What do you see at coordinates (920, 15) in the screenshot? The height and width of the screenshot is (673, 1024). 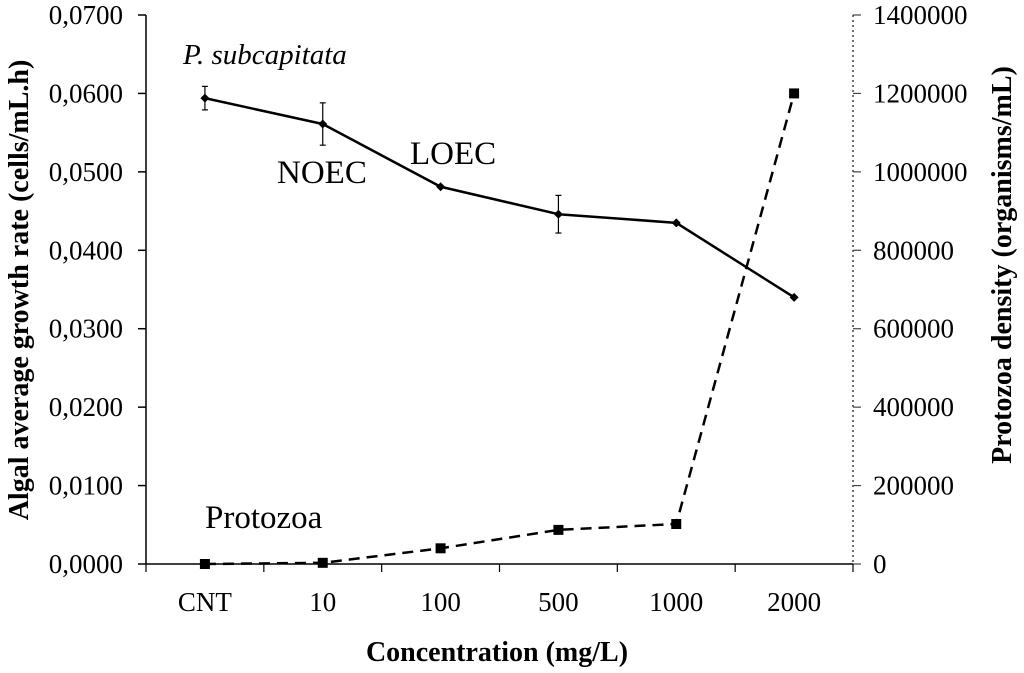 I see `right-y-tick-label: 1400000` at bounding box center [920, 15].